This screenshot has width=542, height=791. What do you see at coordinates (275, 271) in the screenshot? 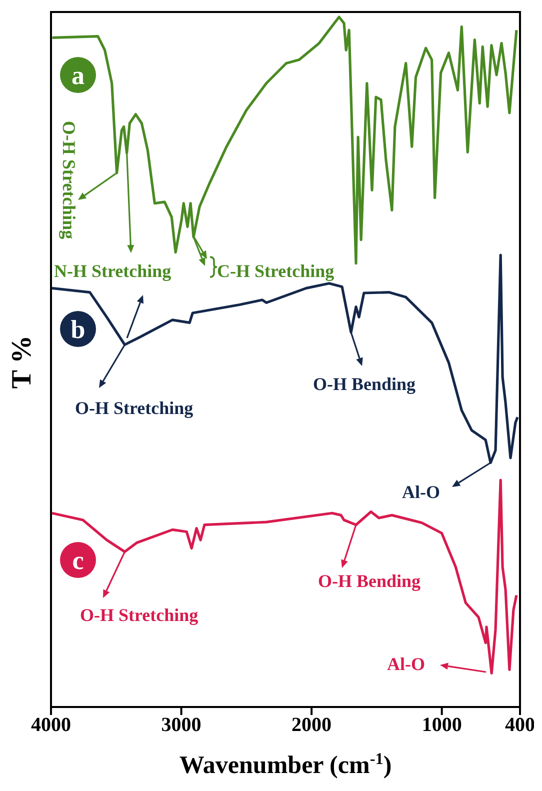
I see `annotation: C-H Stretching` at bounding box center [275, 271].